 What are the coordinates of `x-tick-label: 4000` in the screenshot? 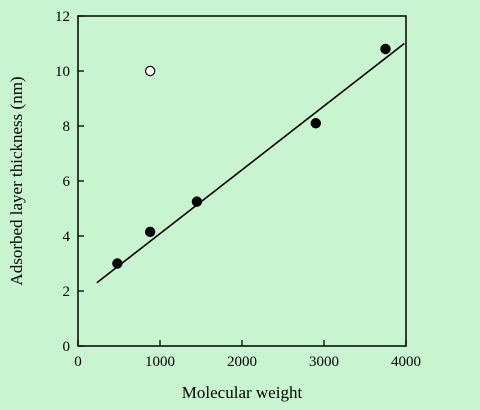 It's located at (406, 362).